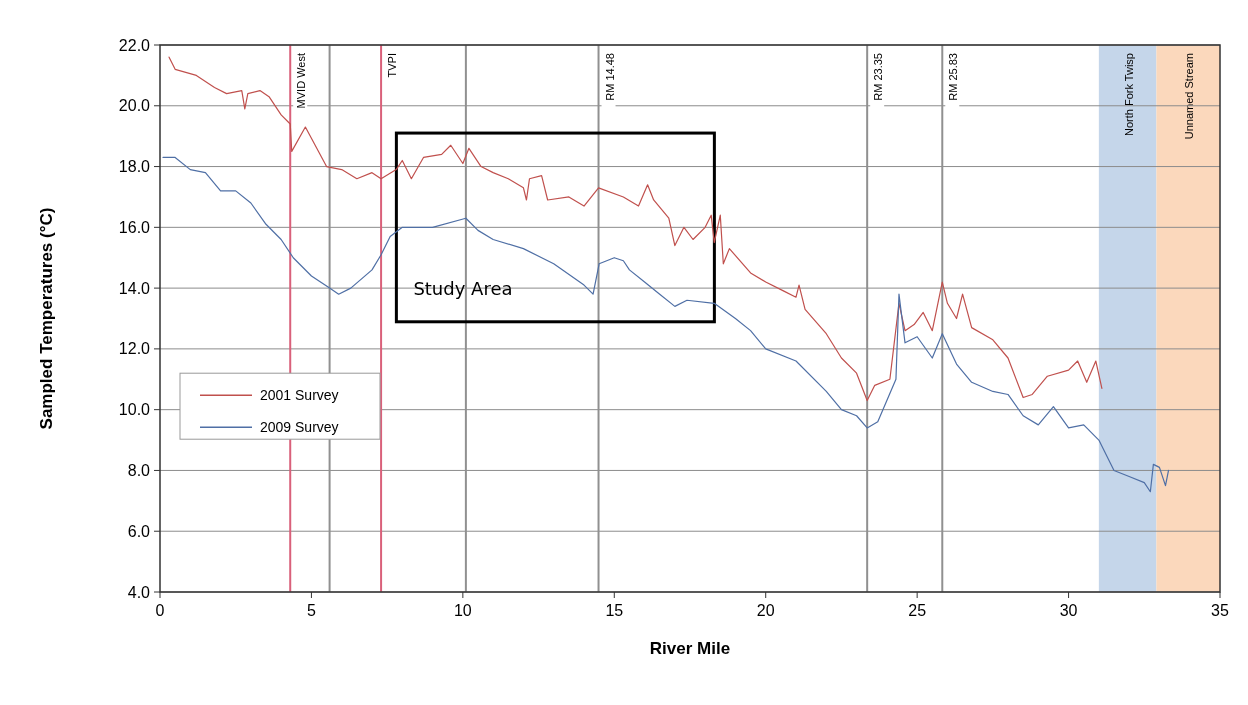 This screenshot has width=1248, height=705. I want to click on x-tick-label: 20, so click(765, 610).